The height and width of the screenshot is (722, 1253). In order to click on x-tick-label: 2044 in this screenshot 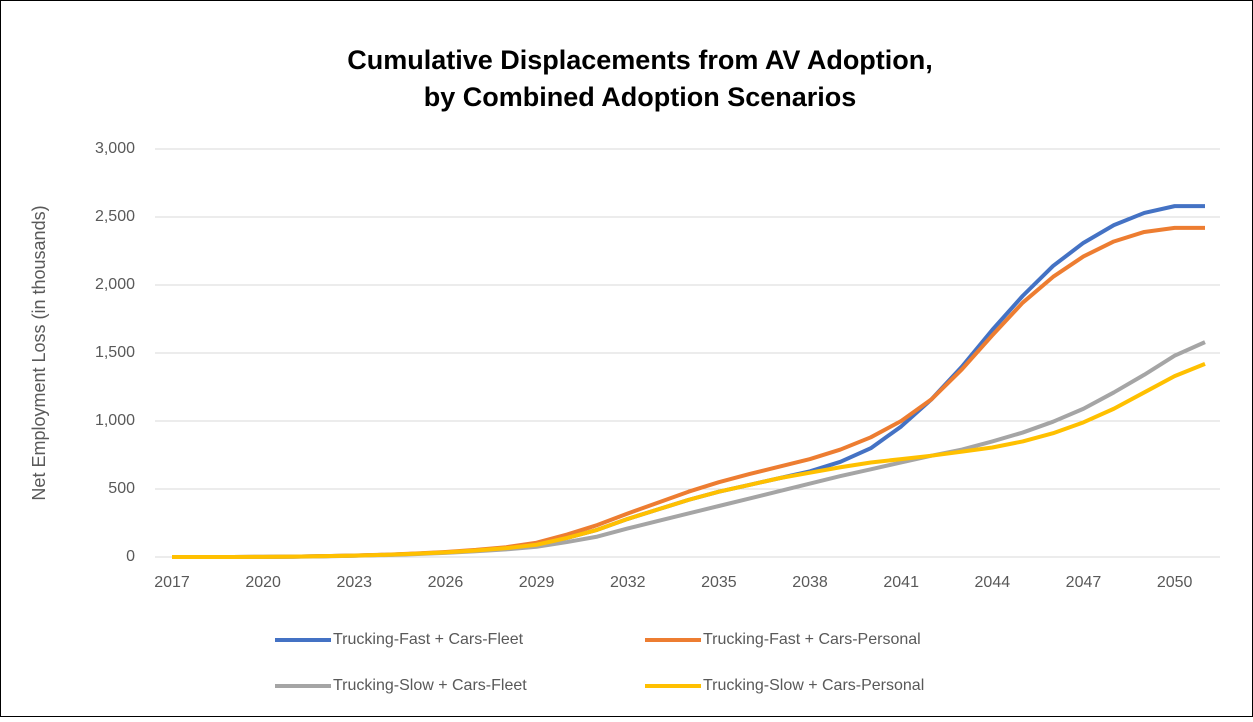, I will do `click(993, 582)`.